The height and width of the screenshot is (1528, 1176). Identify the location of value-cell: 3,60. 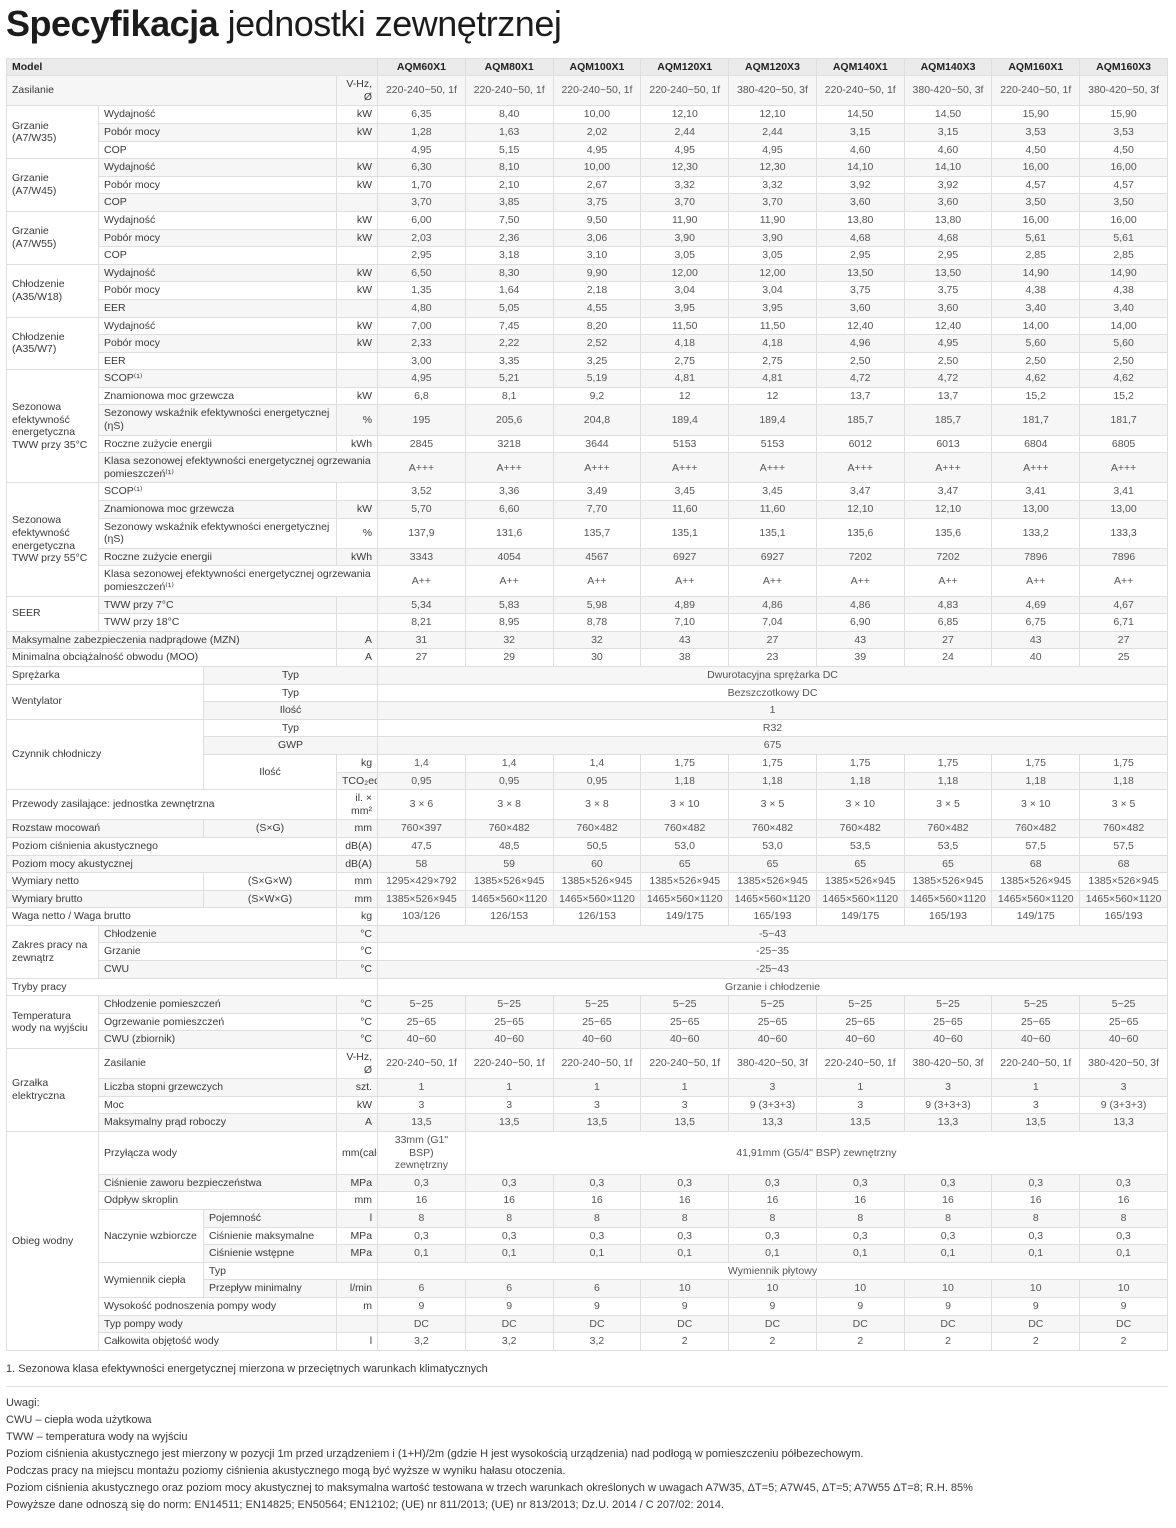
(860, 308).